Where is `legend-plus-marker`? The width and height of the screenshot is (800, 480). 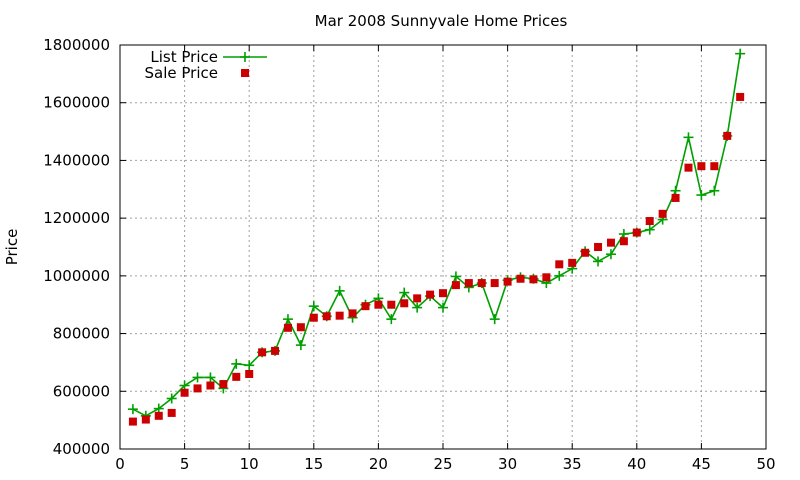 legend-plus-marker is located at coordinates (245, 57).